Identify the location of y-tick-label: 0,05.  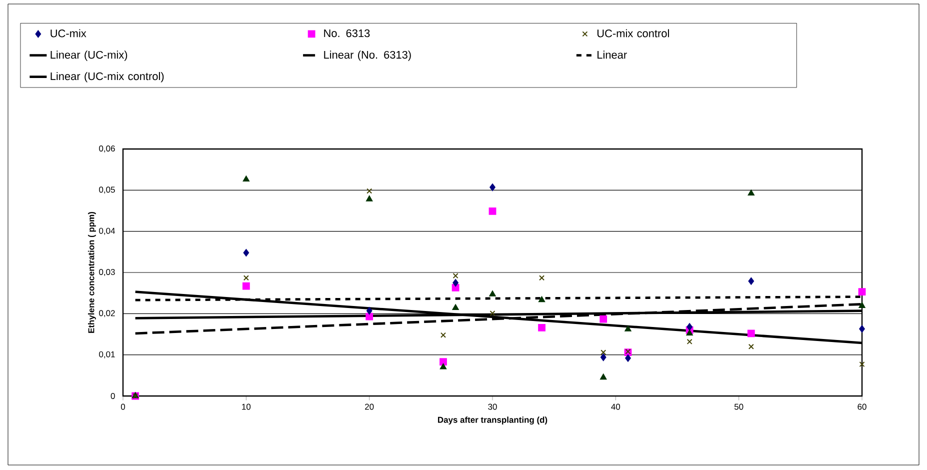
(107, 190).